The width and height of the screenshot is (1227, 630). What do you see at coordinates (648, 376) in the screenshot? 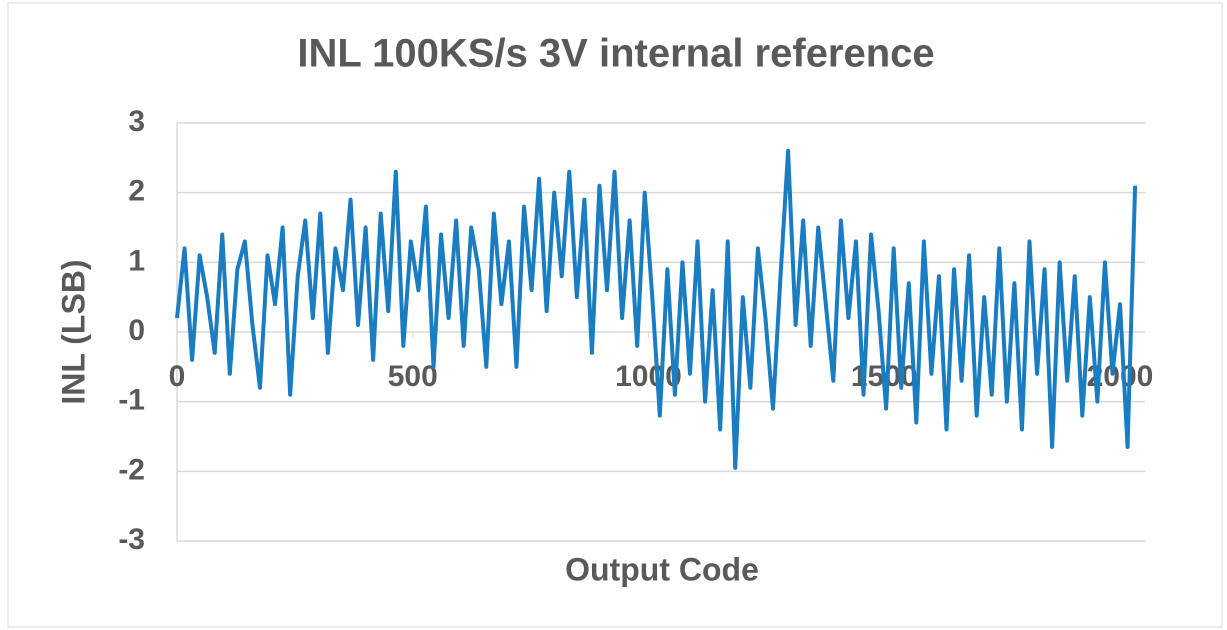
I see `x-tick-label: 1000` at bounding box center [648, 376].